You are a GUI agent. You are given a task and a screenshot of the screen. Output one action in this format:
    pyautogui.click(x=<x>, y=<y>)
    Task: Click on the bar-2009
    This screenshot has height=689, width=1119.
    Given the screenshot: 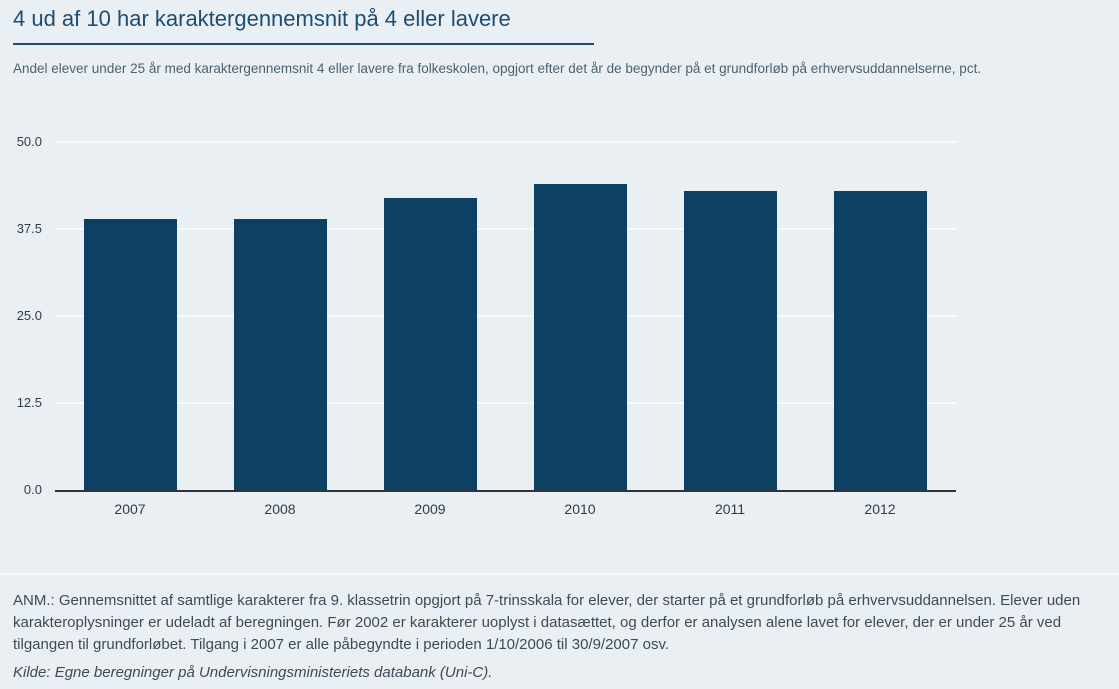 What is the action you would take?
    pyautogui.click(x=430, y=343)
    